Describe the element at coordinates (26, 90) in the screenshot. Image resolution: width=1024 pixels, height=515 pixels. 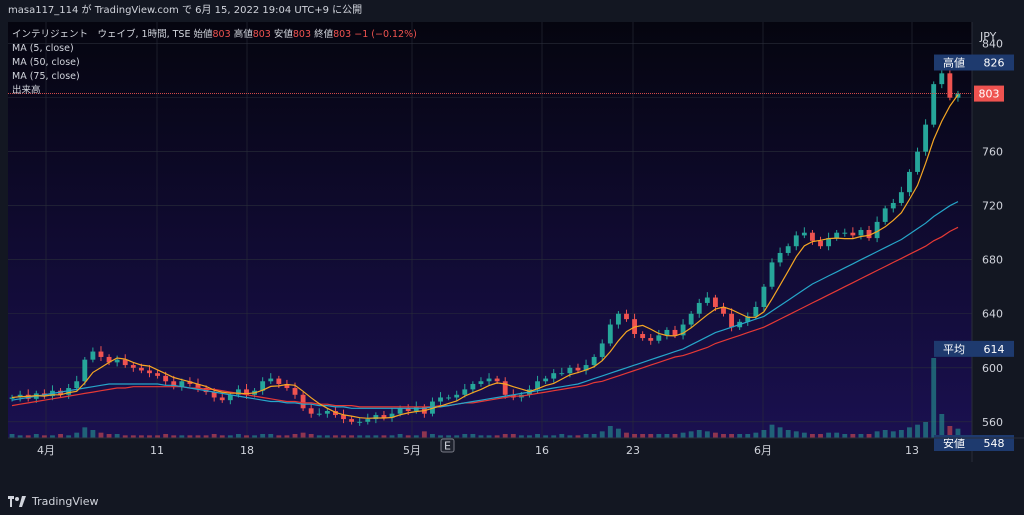
I see `legend-volume: 出来高` at that location.